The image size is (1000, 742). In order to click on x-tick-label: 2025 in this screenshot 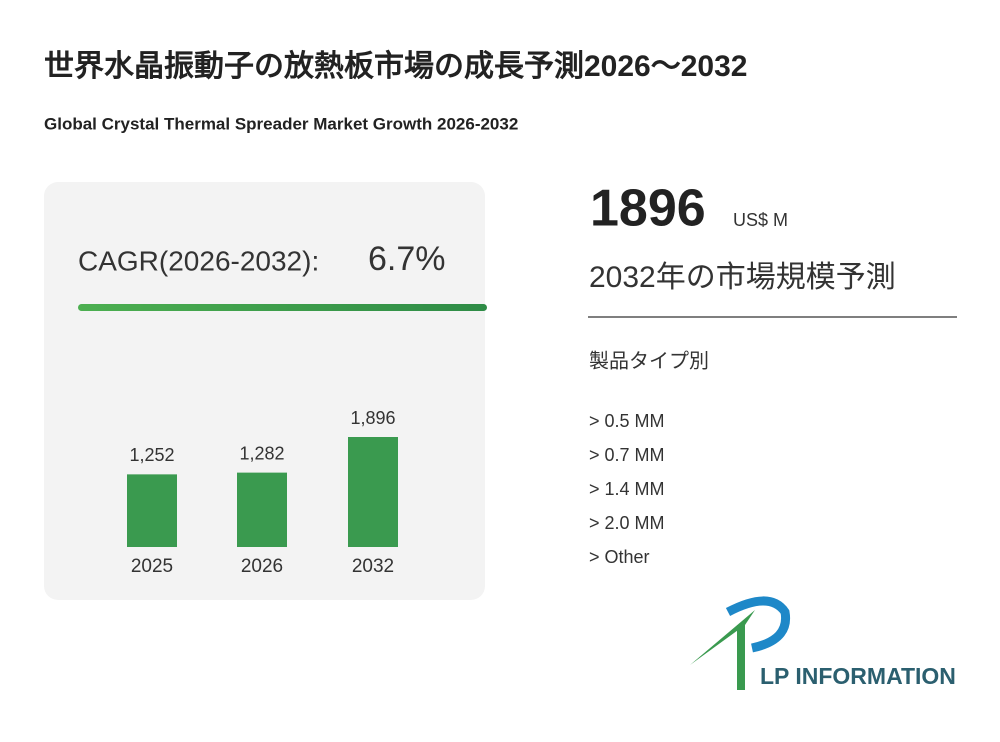, I will do `click(152, 566)`.